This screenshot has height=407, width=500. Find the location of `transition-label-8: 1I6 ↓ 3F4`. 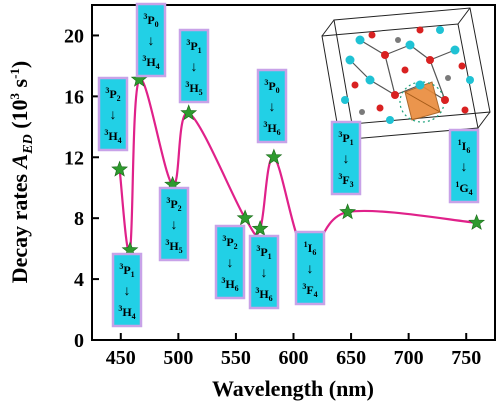

transition-label-8: 1I6 ↓ 3F4 is located at coordinates (310, 268).